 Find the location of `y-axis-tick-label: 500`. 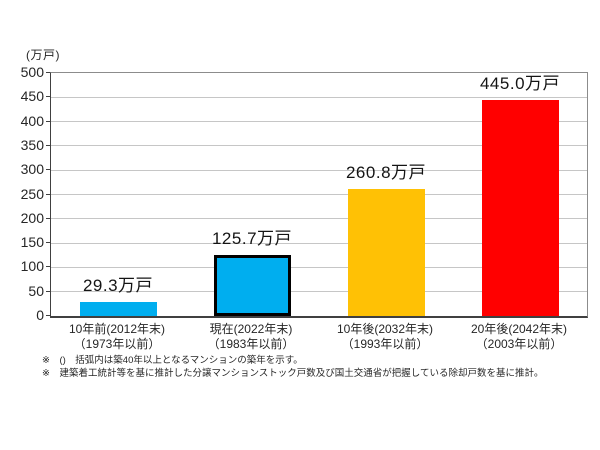

y-axis-tick-label: 500 is located at coordinates (32, 72).